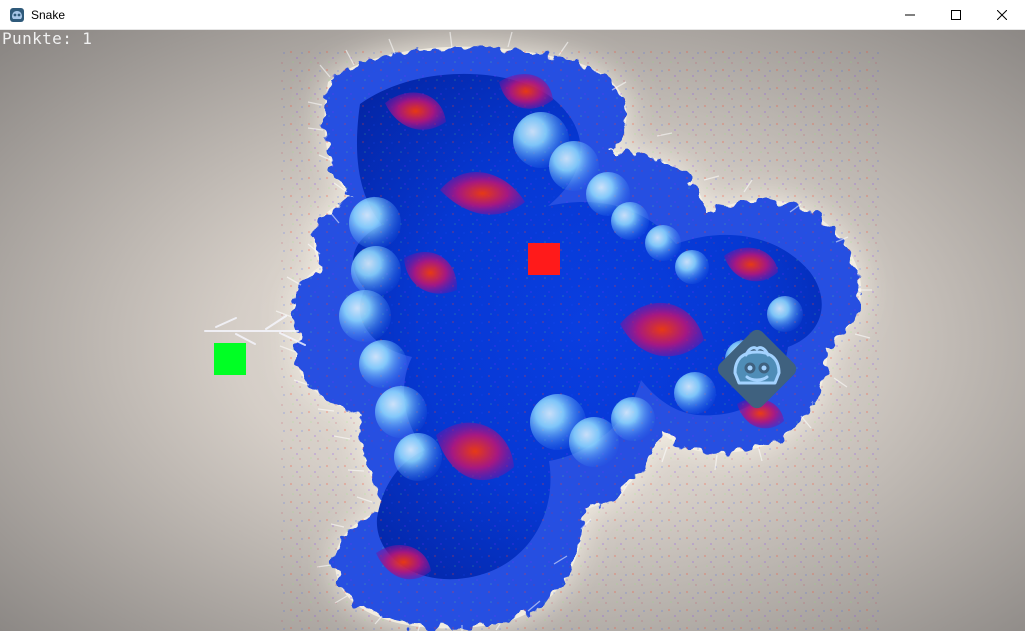 The width and height of the screenshot is (1025, 631). I want to click on maximize-icon, so click(956, 15).